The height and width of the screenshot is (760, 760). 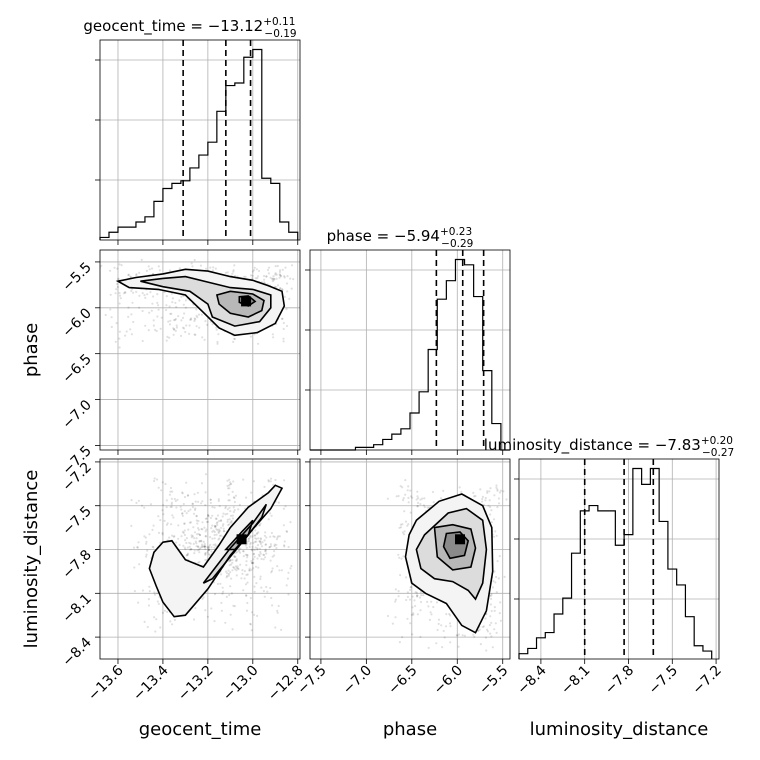 What do you see at coordinates (246, 301) in the screenshot?
I see `density-peak` at bounding box center [246, 301].